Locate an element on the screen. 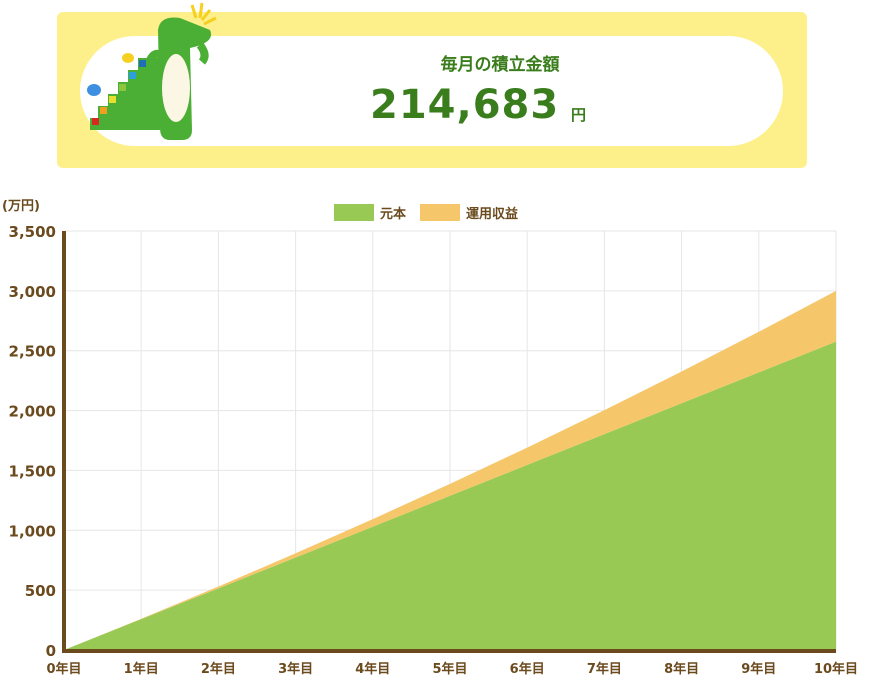 This screenshot has height=687, width=870. y-tick-label: 3,500 is located at coordinates (32, 232).